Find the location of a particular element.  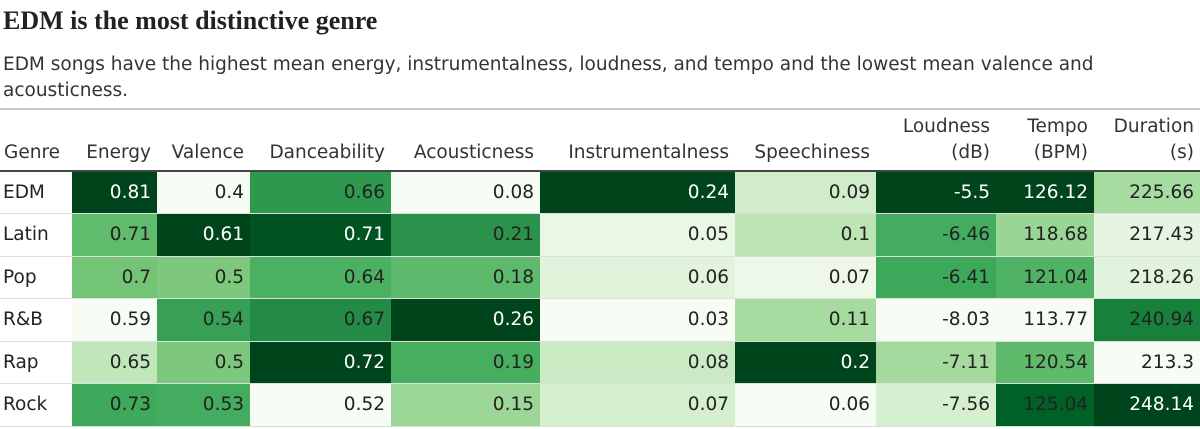

column-header: Instrumentalness is located at coordinates (637, 141).